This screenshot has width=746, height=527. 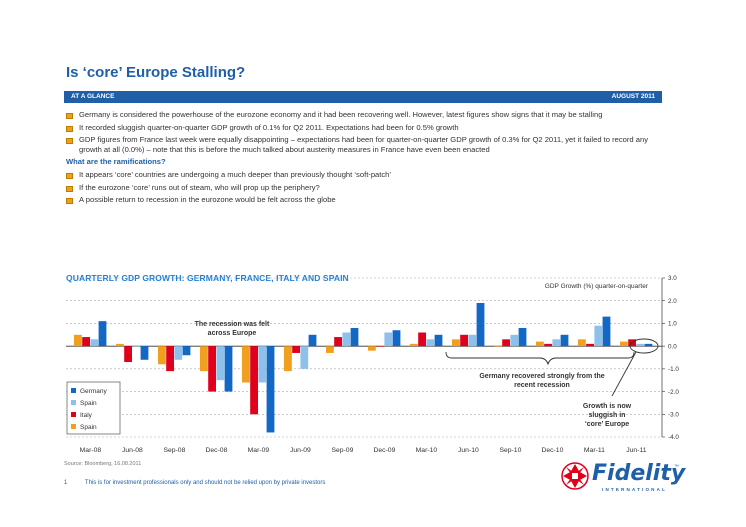 What do you see at coordinates (363, 97) in the screenshot?
I see `header-band: AT A GLANCE AUGUST 2011` at bounding box center [363, 97].